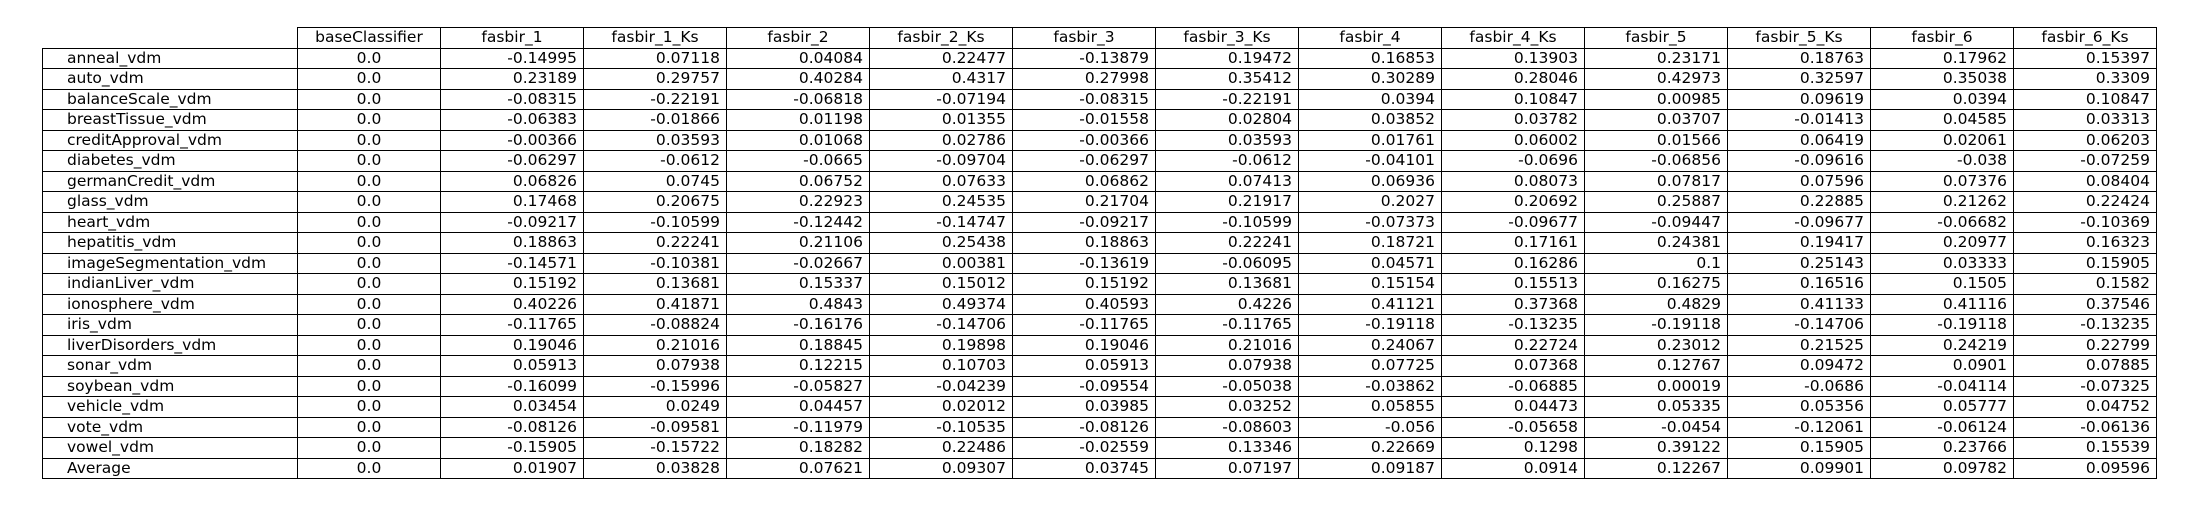 The image size is (2190, 506). I want to click on table-cell: -0.12442, so click(798, 222).